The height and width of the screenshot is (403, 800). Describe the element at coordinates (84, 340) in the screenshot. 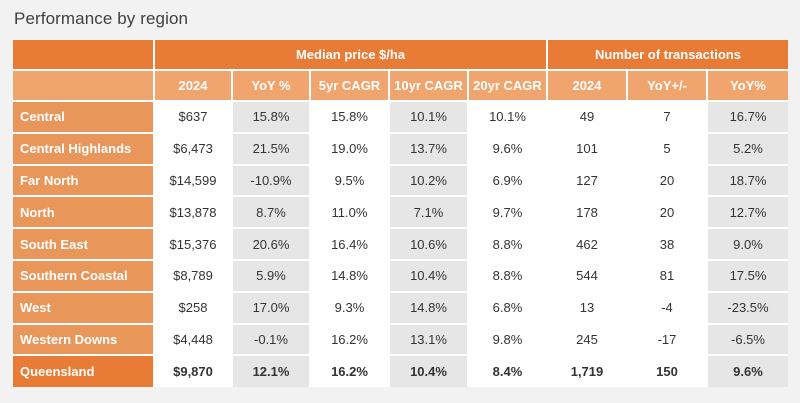

I see `region-name: Western Downs` at that location.